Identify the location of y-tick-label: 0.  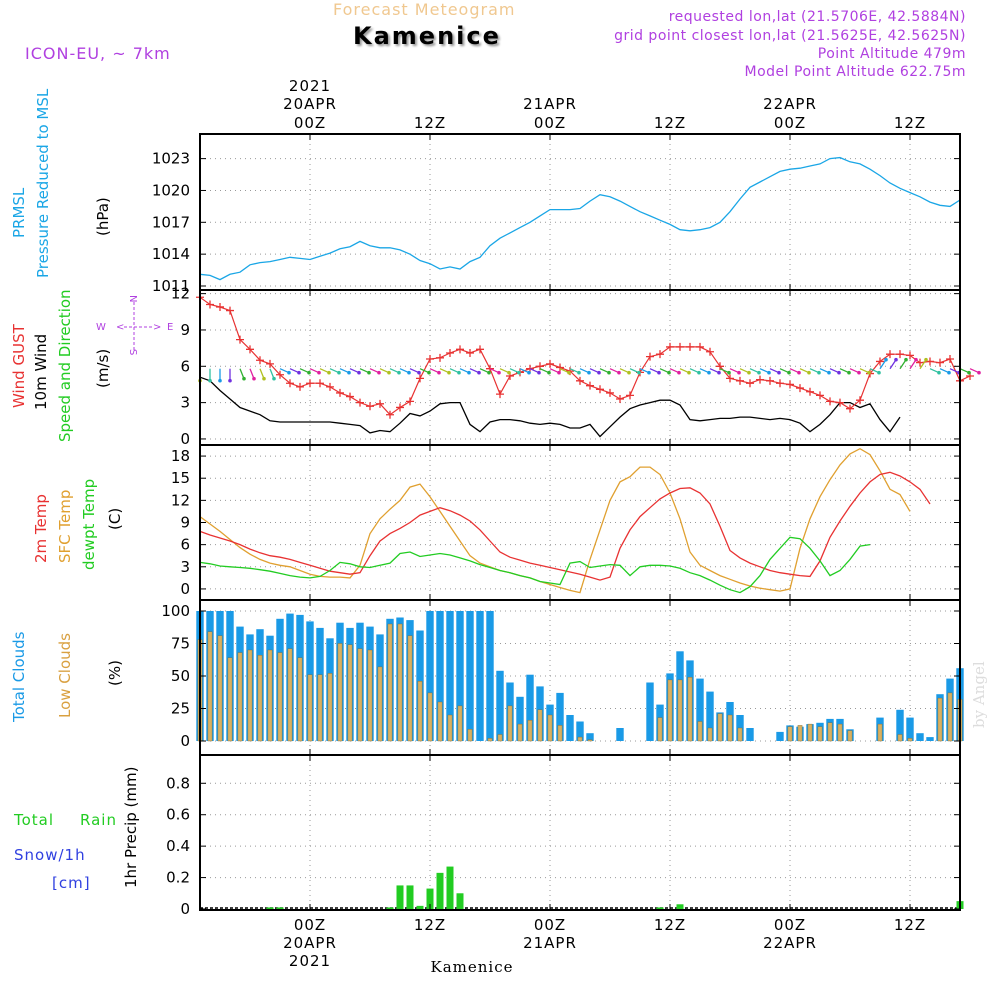
(185, 589).